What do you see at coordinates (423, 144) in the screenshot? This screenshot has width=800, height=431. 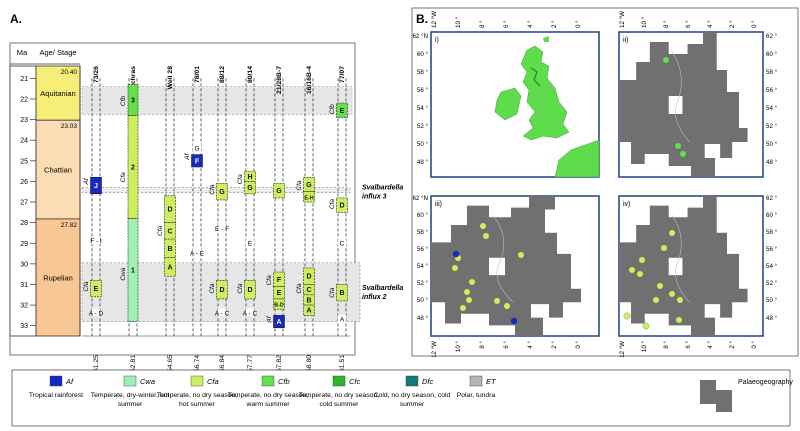 I see `lat-tick-left: 50 °` at bounding box center [423, 144].